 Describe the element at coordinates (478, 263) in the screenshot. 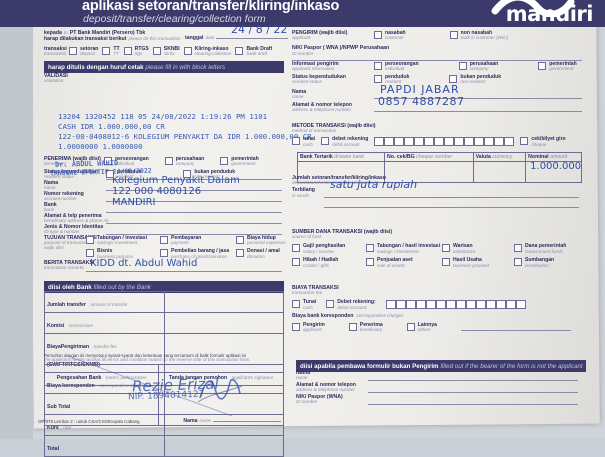

I see `checkbox-option: Hasil Usaha business proceed` at that location.